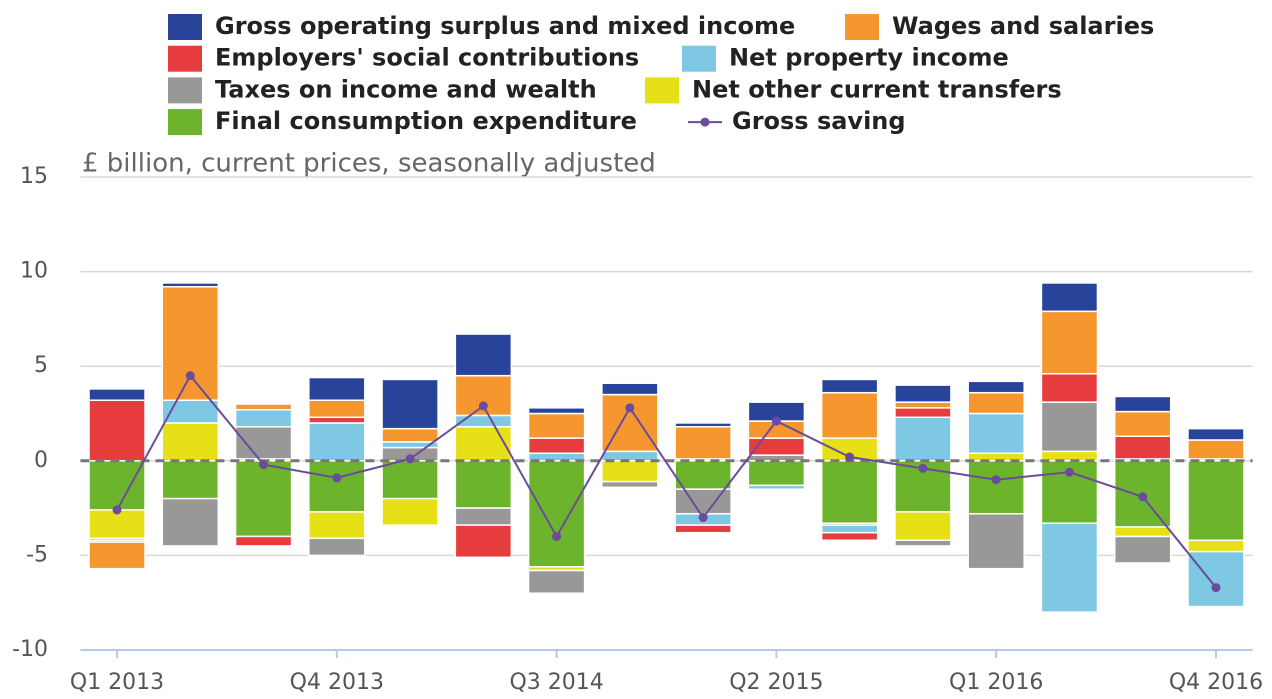 This screenshot has height=699, width=1272. I want to click on x-tick-label: Q1 2016, so click(996, 682).